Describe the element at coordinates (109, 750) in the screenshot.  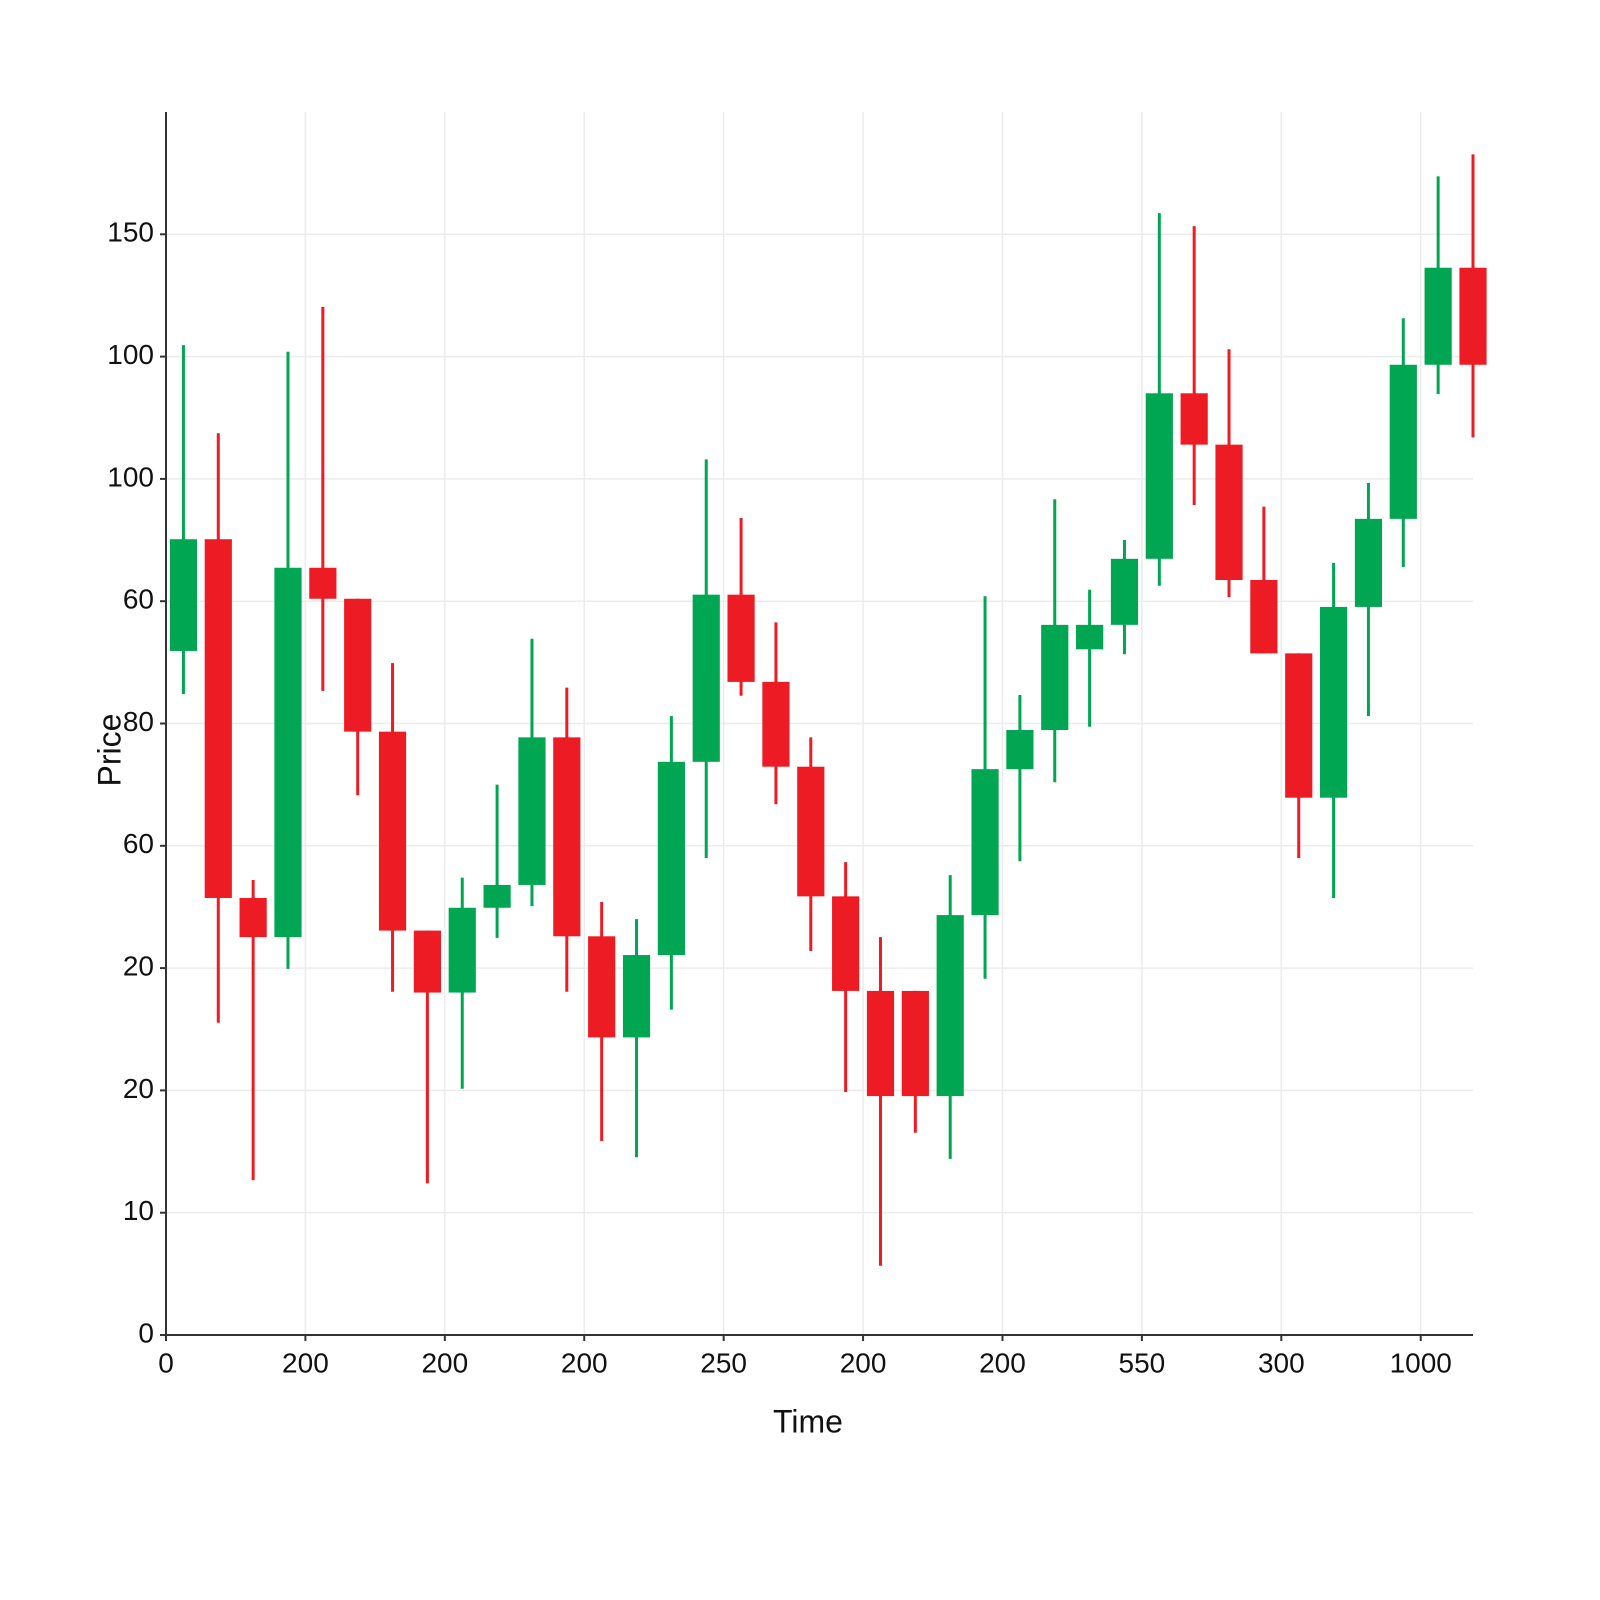
I see `y-axis-label: Price` at that location.